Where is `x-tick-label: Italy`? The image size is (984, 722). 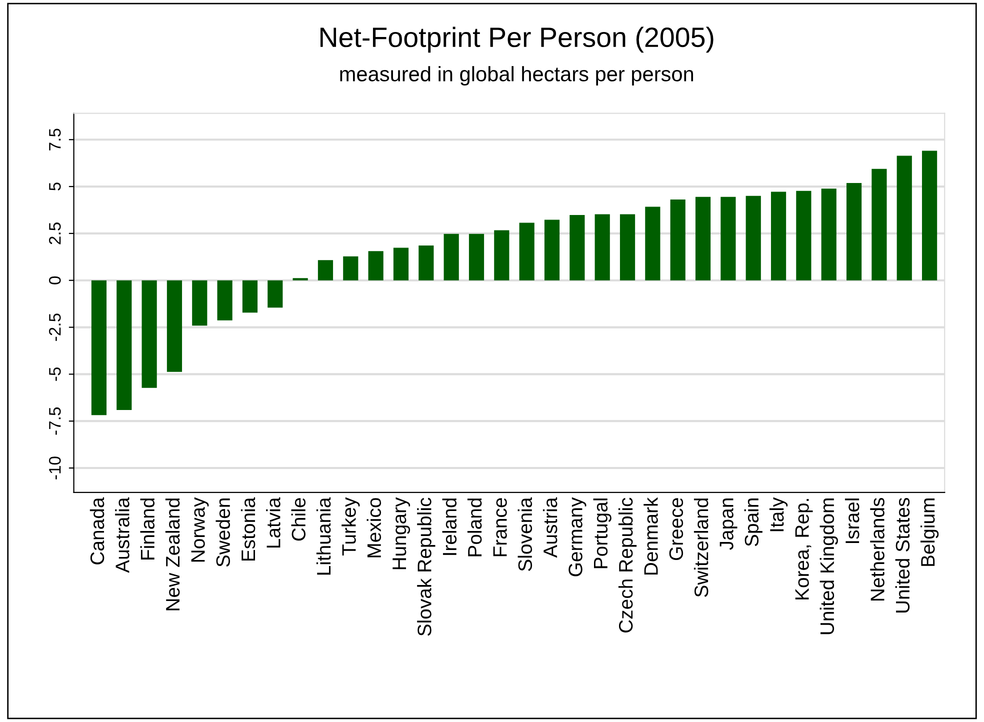
x-tick-label: Italy is located at coordinates (778, 514).